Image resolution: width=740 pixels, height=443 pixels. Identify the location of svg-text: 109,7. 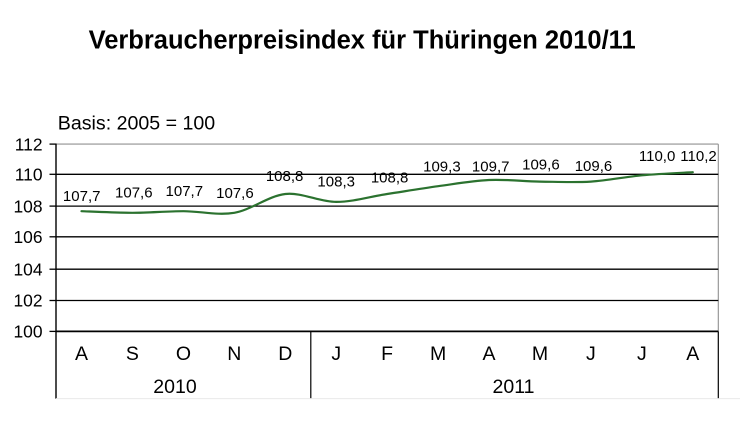
(491, 166).